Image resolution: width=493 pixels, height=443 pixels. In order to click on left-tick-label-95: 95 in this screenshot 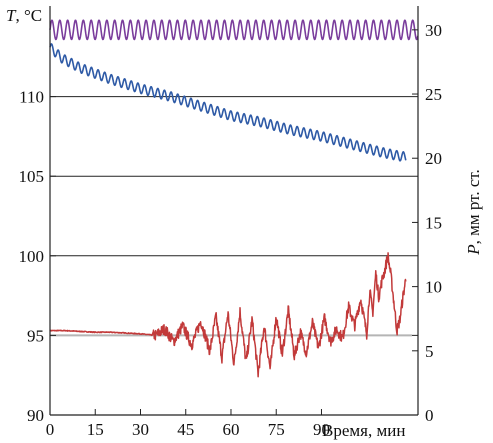, I will do `click(35, 335)`.